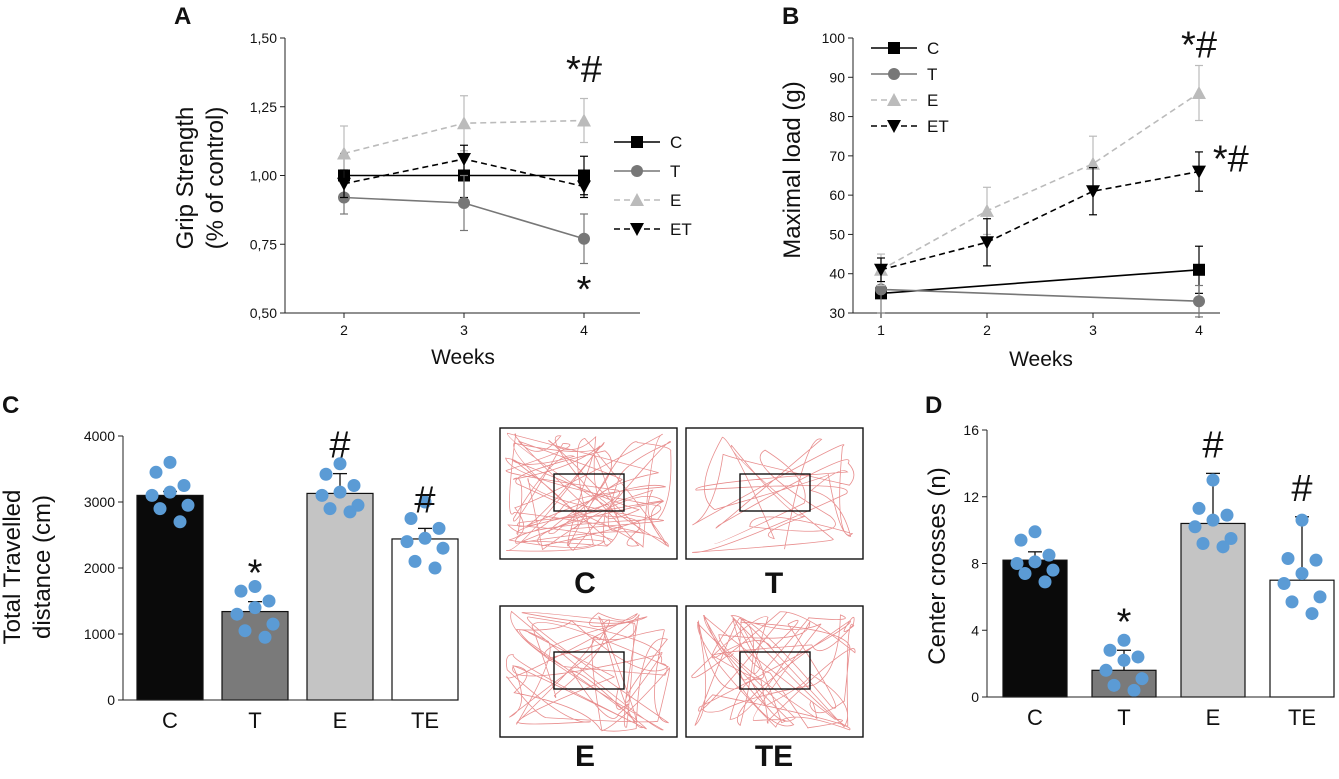 The width and height of the screenshot is (1339, 779). I want to click on b-legend-label: ET, so click(938, 126).